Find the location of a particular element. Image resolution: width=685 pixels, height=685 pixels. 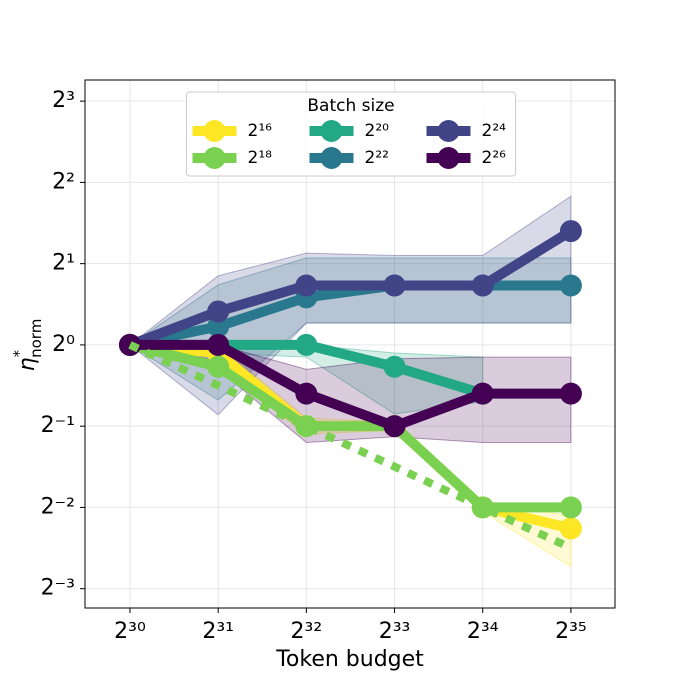

y-tick-label: 2² is located at coordinates (63, 181).